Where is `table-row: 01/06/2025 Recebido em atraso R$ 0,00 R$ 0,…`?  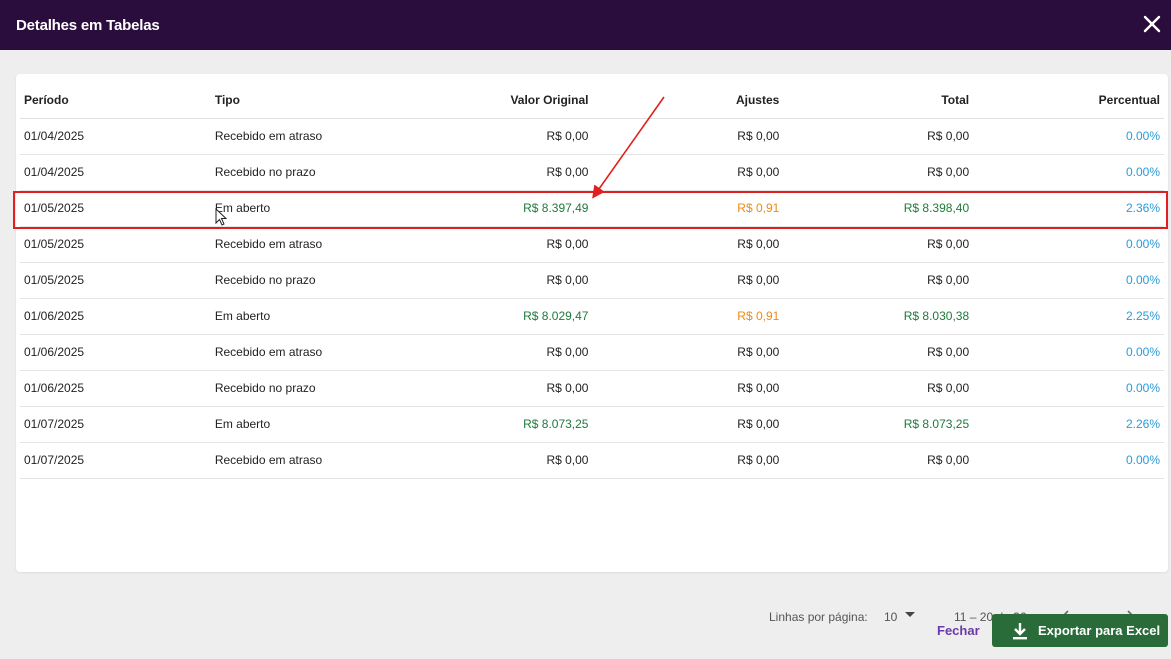
table-row: 01/06/2025 Recebido em atraso R$ 0,00 R$ 0,… is located at coordinates (592, 352).